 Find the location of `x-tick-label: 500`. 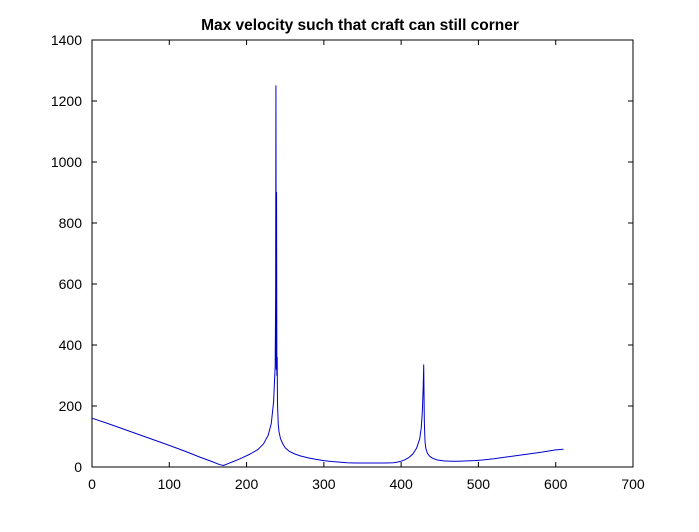

x-tick-label: 500 is located at coordinates (479, 484).